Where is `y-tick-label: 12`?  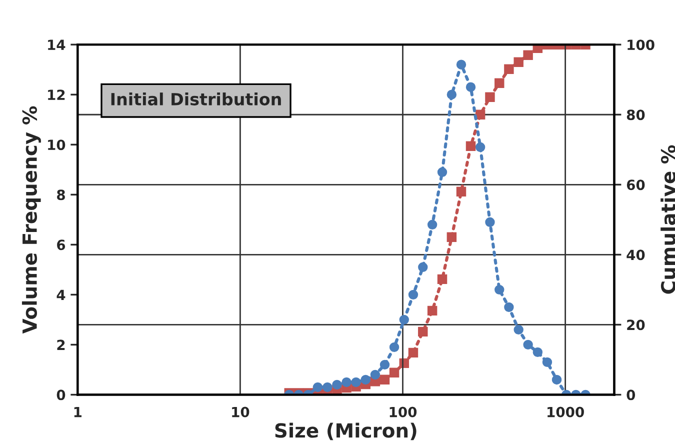 y-tick-label: 12 is located at coordinates (56, 95).